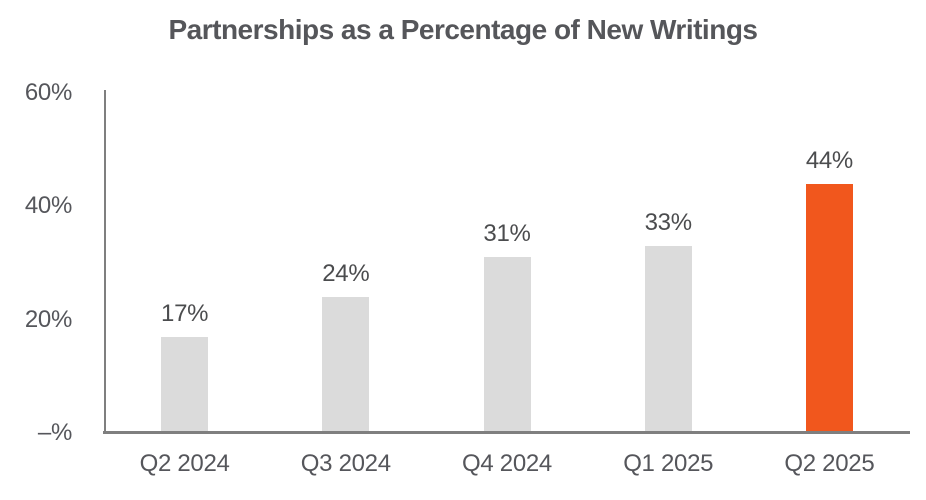 The image size is (926, 500). Describe the element at coordinates (506, 432) in the screenshot. I see `x-axis-line` at that location.